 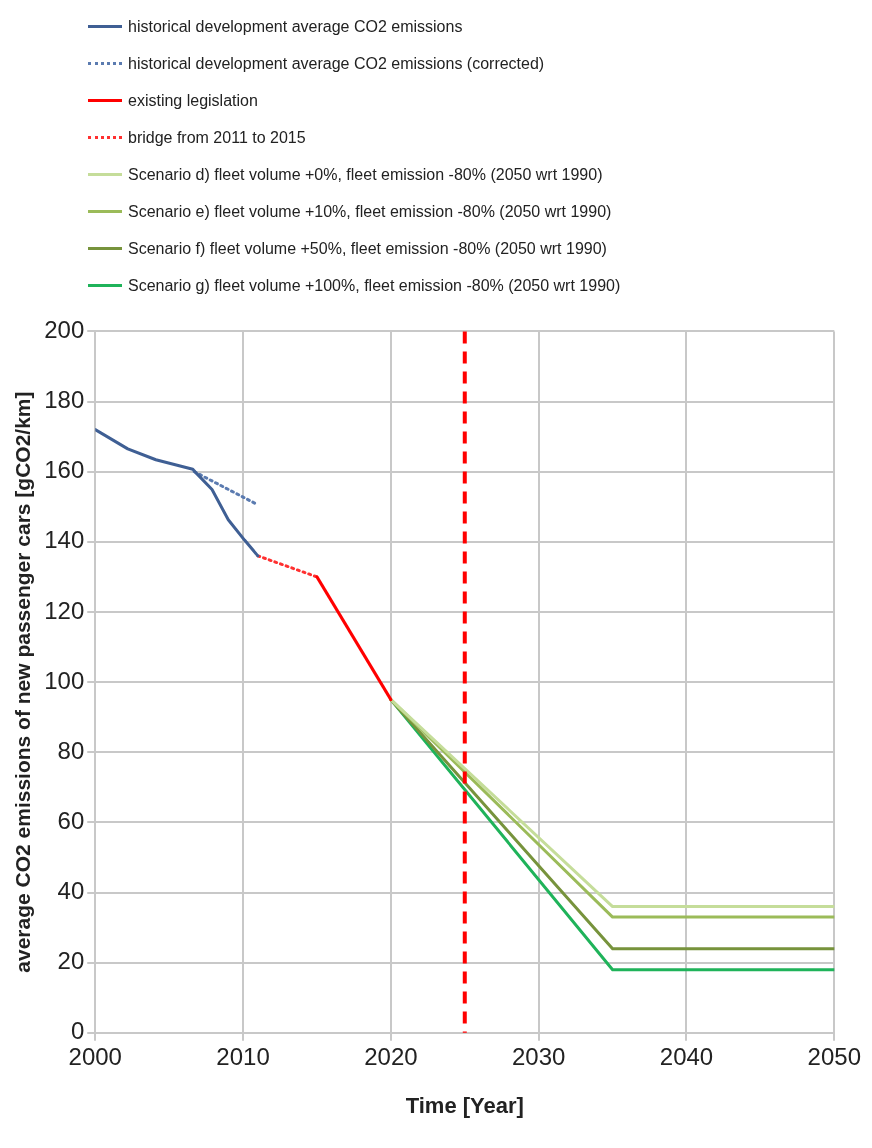 What do you see at coordinates (336, 63) in the screenshot?
I see `legend-label: historical development average CO2 emissions (corrected)` at bounding box center [336, 63].